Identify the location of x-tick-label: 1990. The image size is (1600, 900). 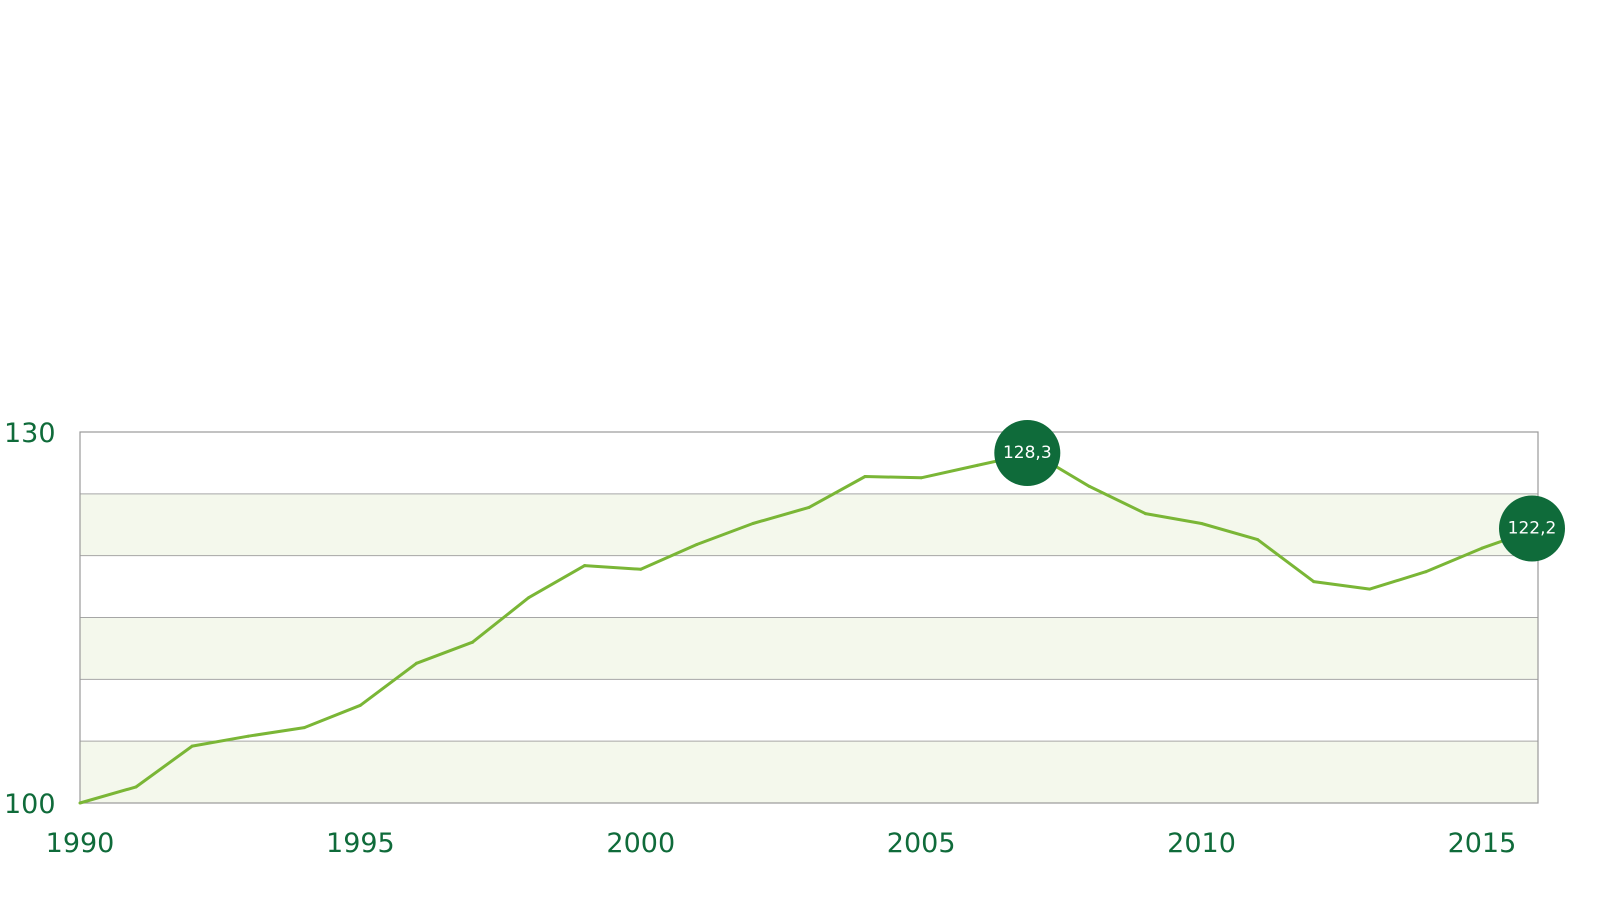
(80, 843).